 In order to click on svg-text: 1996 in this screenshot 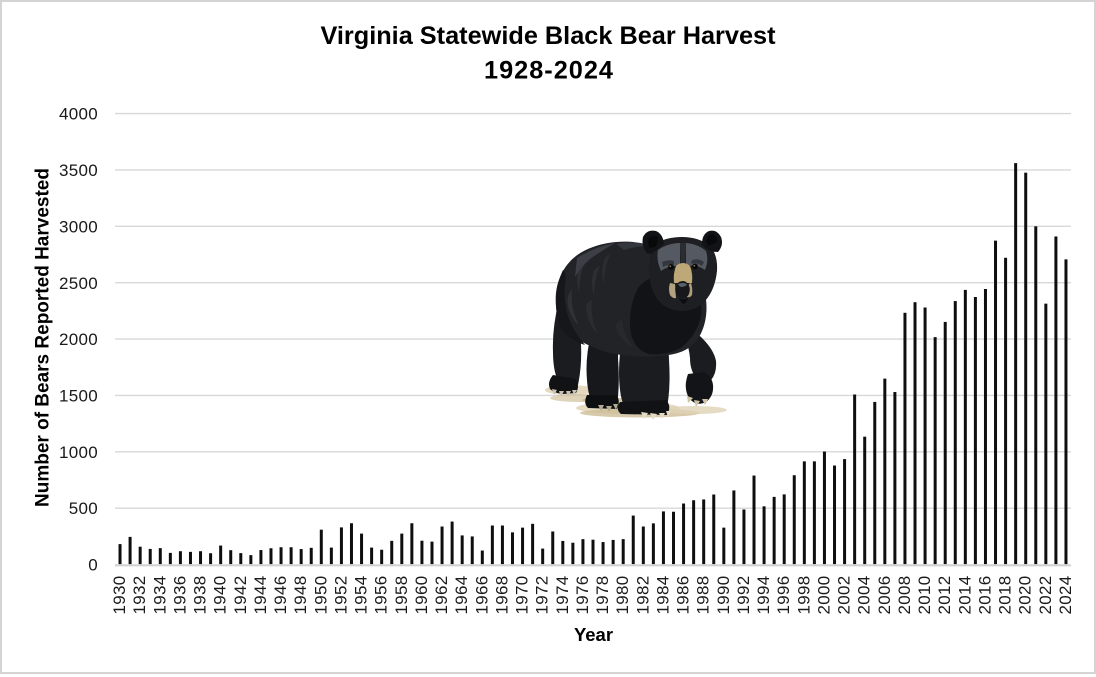, I will do `click(783, 595)`.